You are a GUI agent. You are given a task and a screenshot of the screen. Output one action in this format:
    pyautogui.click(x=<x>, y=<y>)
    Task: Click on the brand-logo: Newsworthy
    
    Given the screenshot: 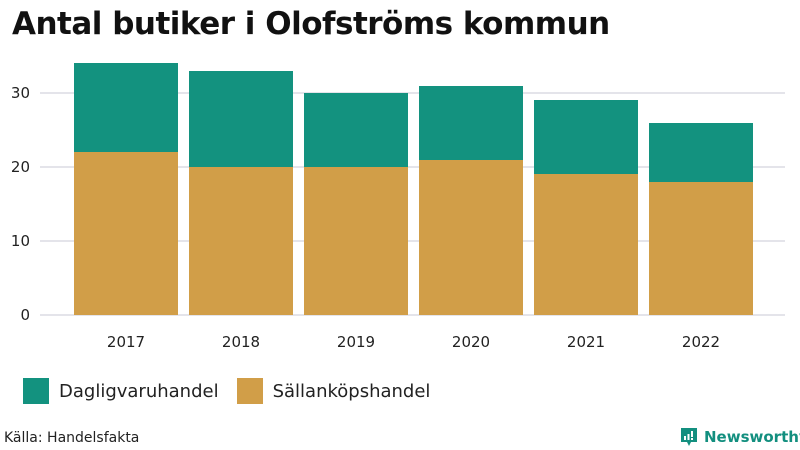 What is the action you would take?
    pyautogui.click(x=740, y=437)
    